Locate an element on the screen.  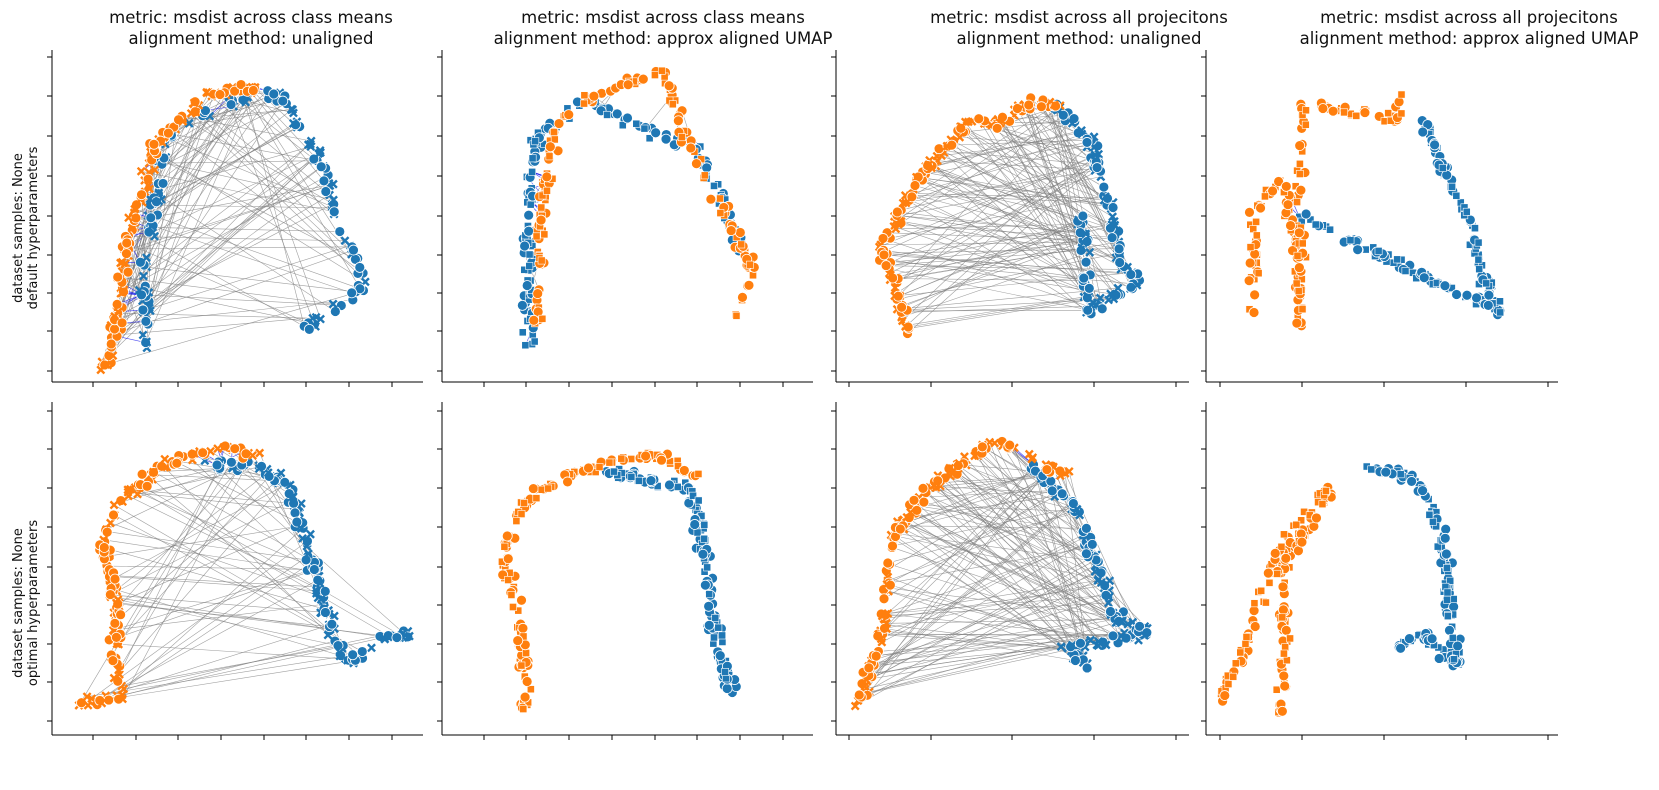
row1-col4-panel is located at coordinates (1379, 218).